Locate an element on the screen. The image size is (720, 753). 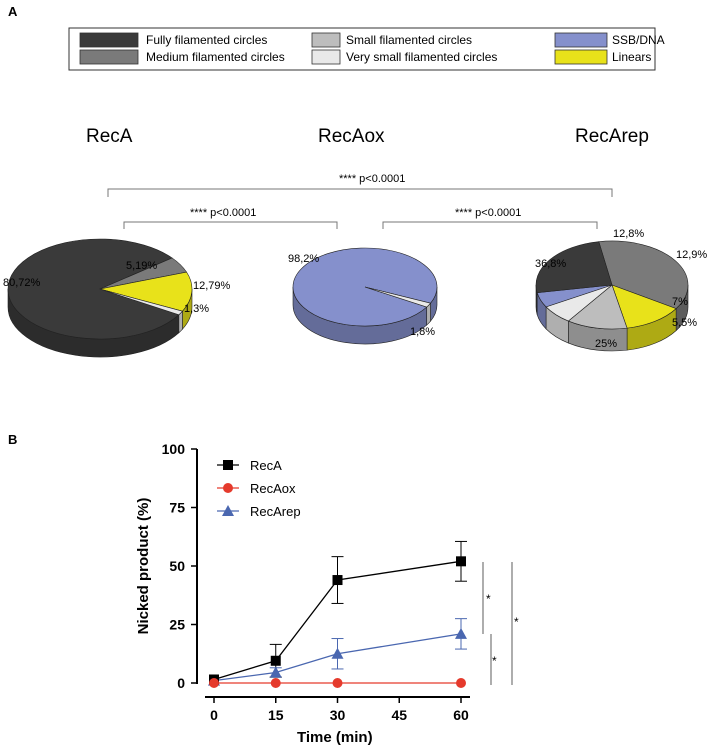
pie-label-very-small-filamented-circles: 7% is located at coordinates (680, 302).